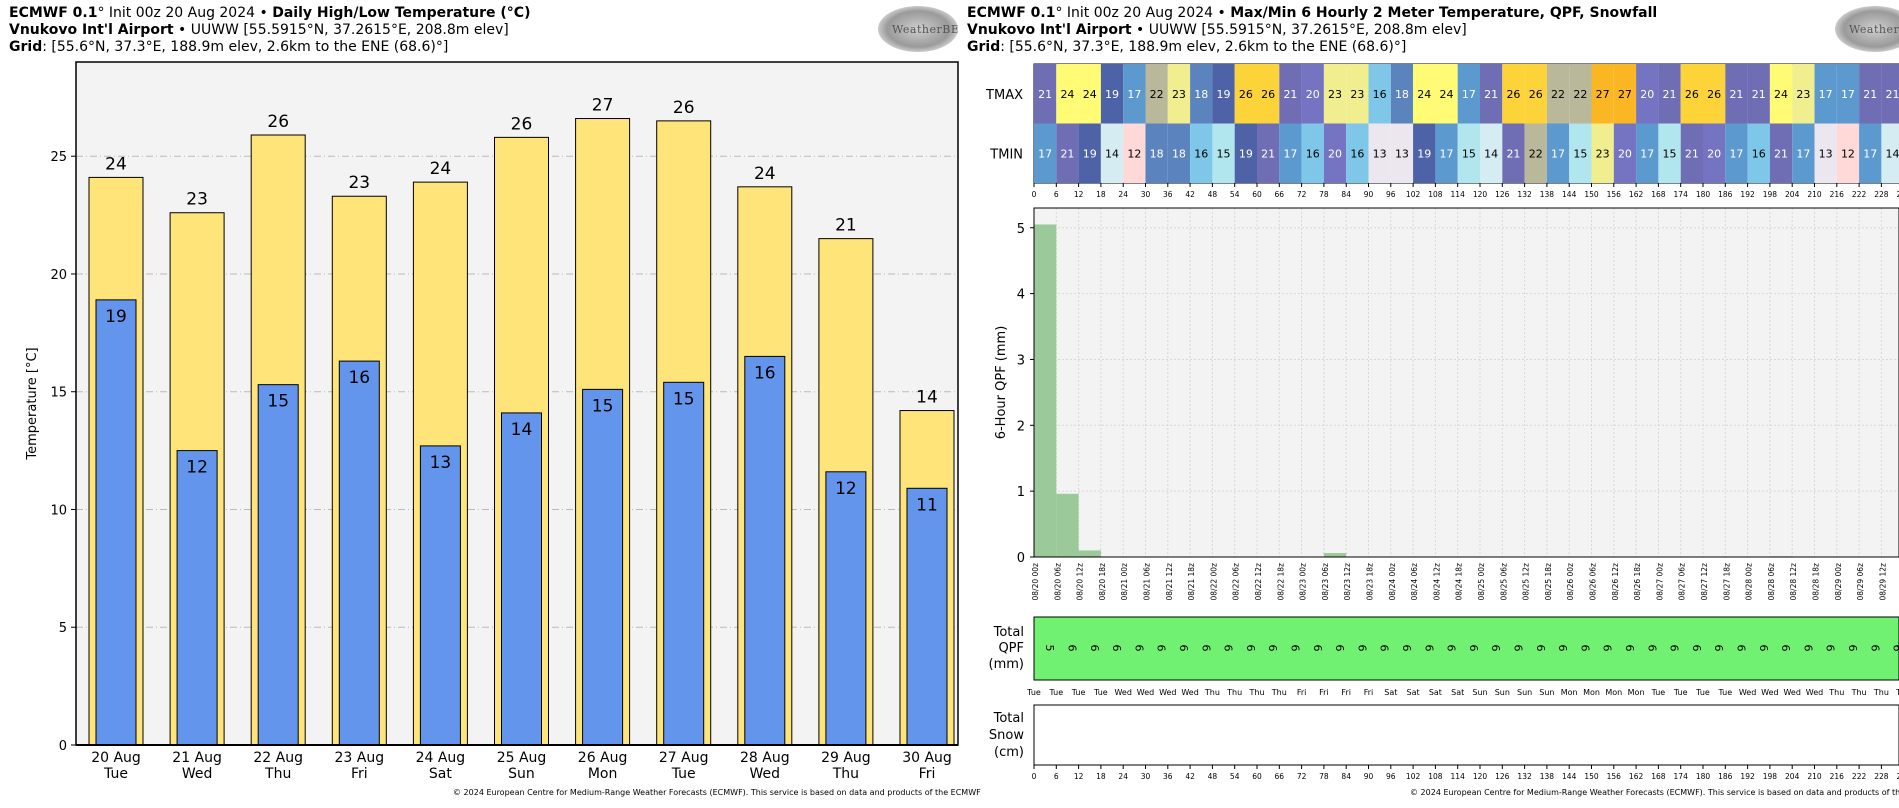  What do you see at coordinates (32, 403) in the screenshot?
I see `y-axis-label: Temperature [°C]` at bounding box center [32, 403].